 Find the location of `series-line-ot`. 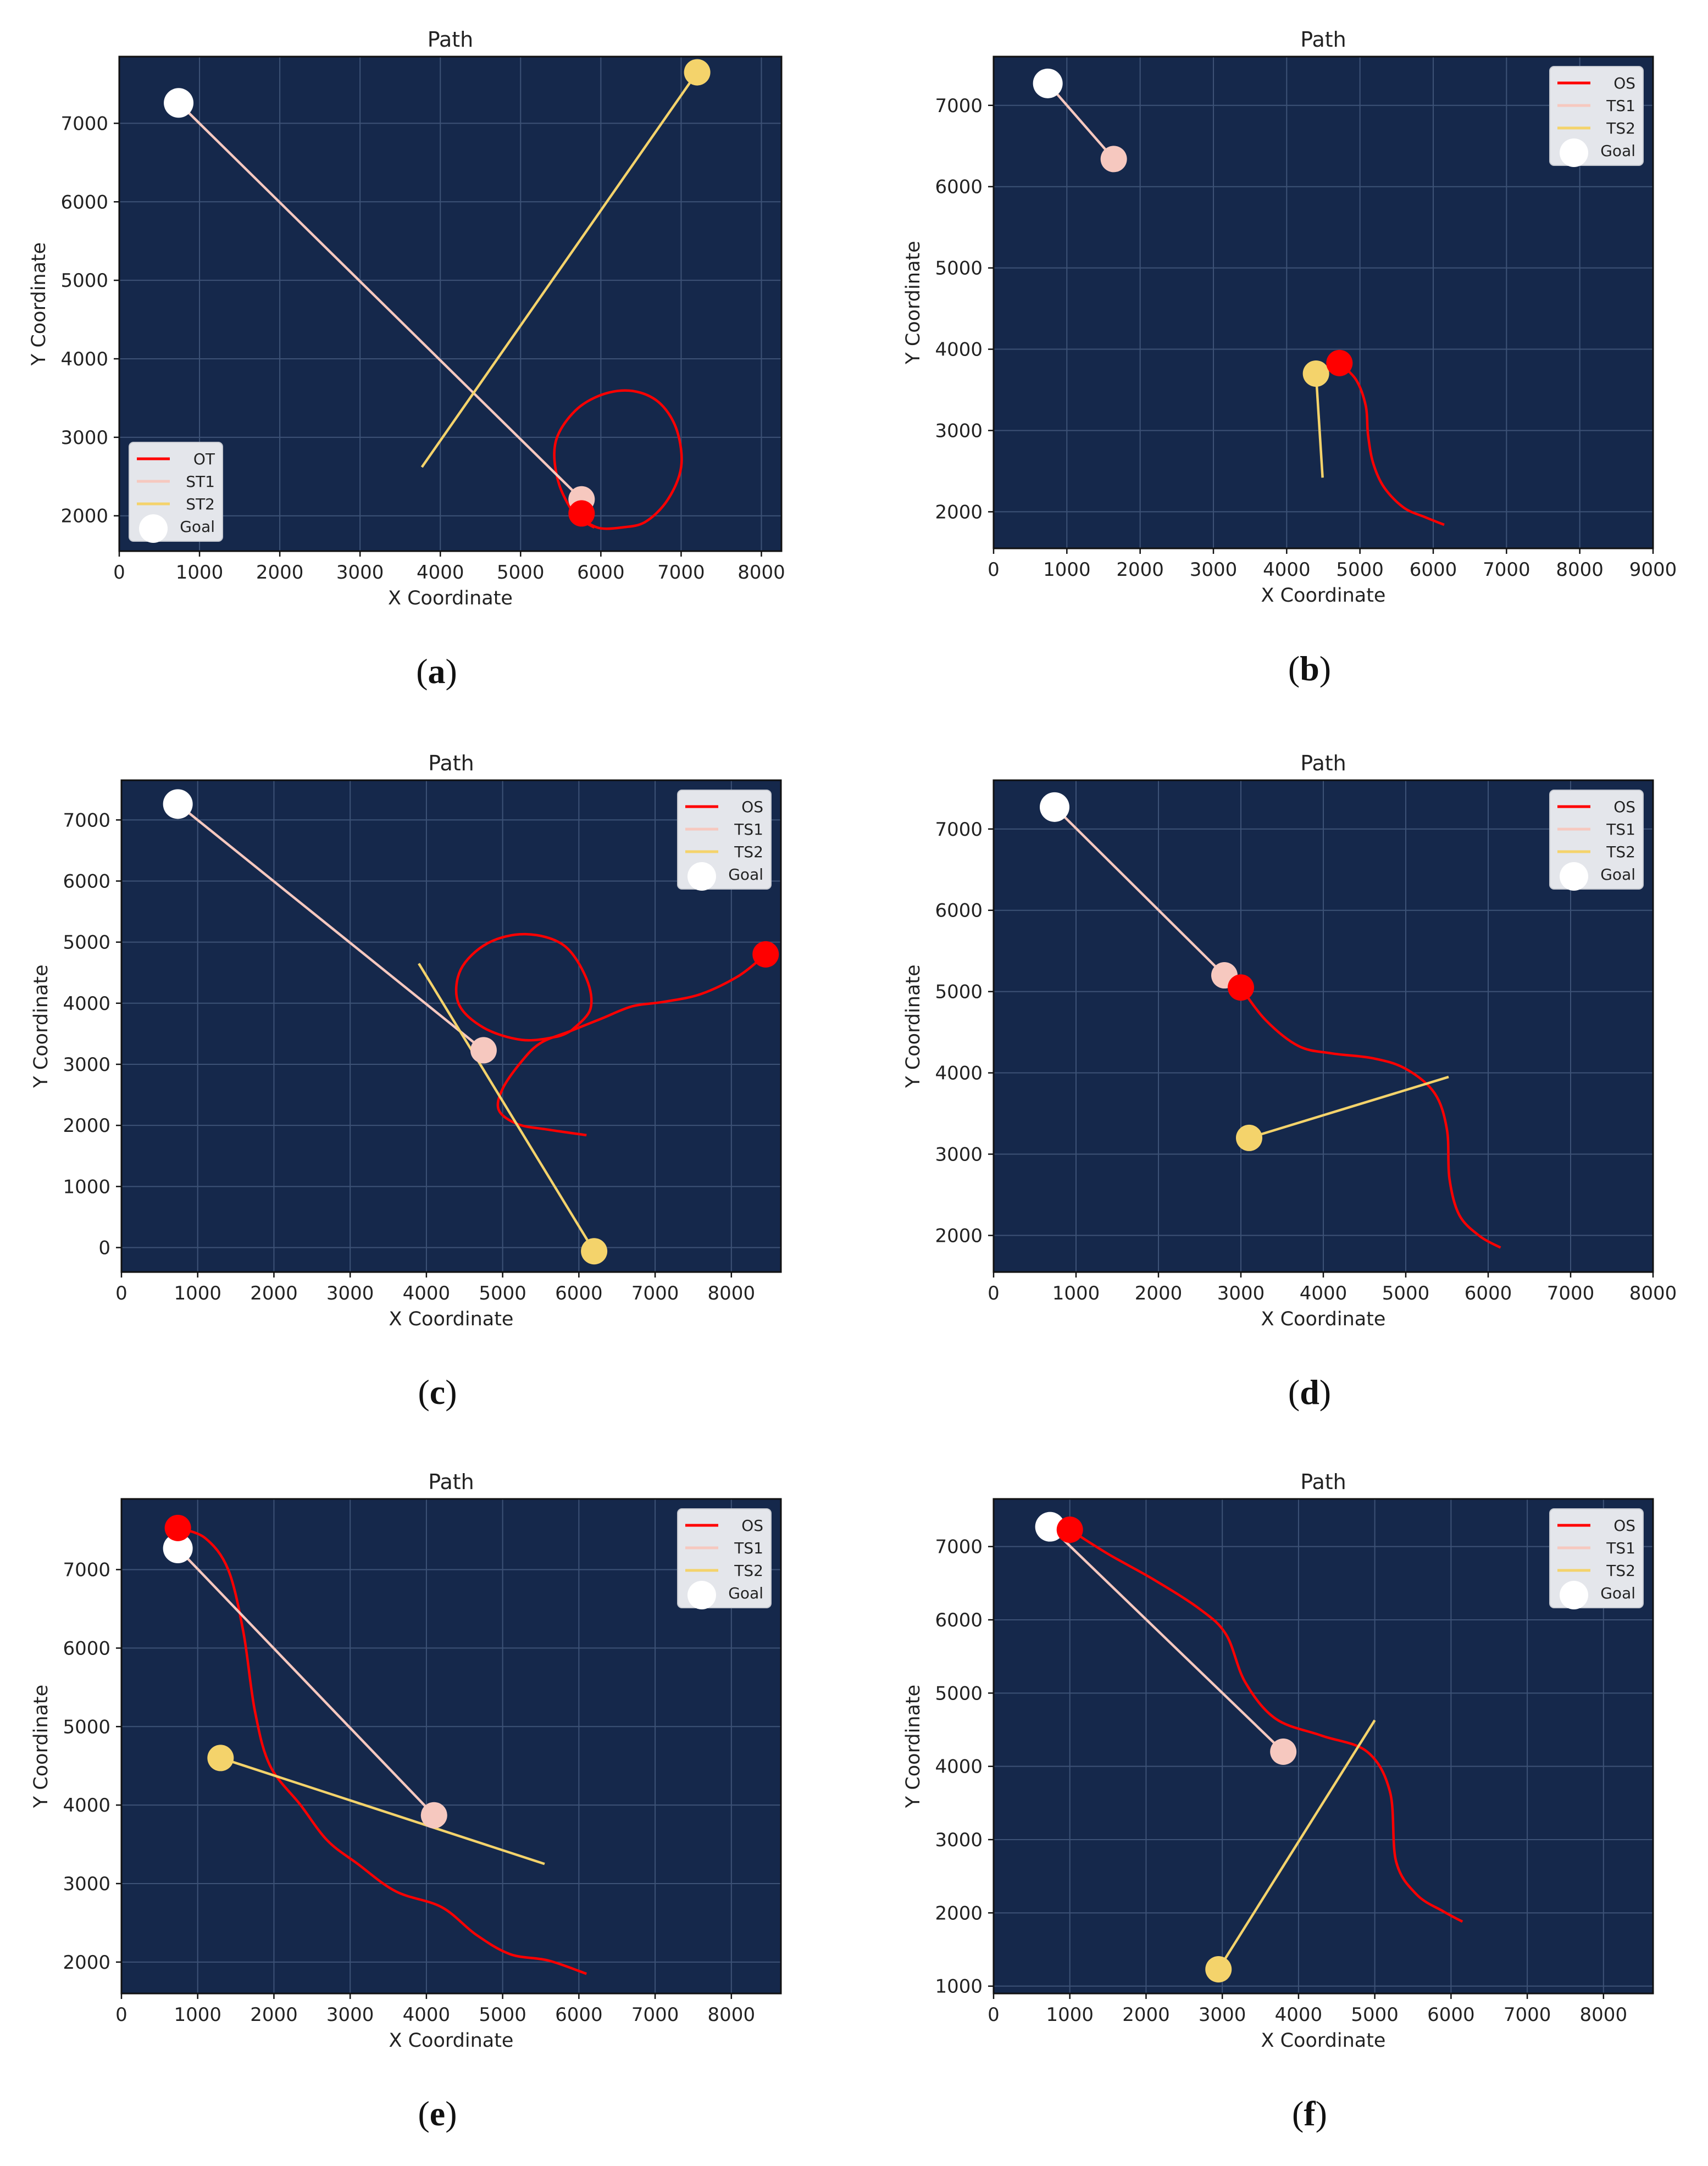

series-line-ot is located at coordinates (618, 459).